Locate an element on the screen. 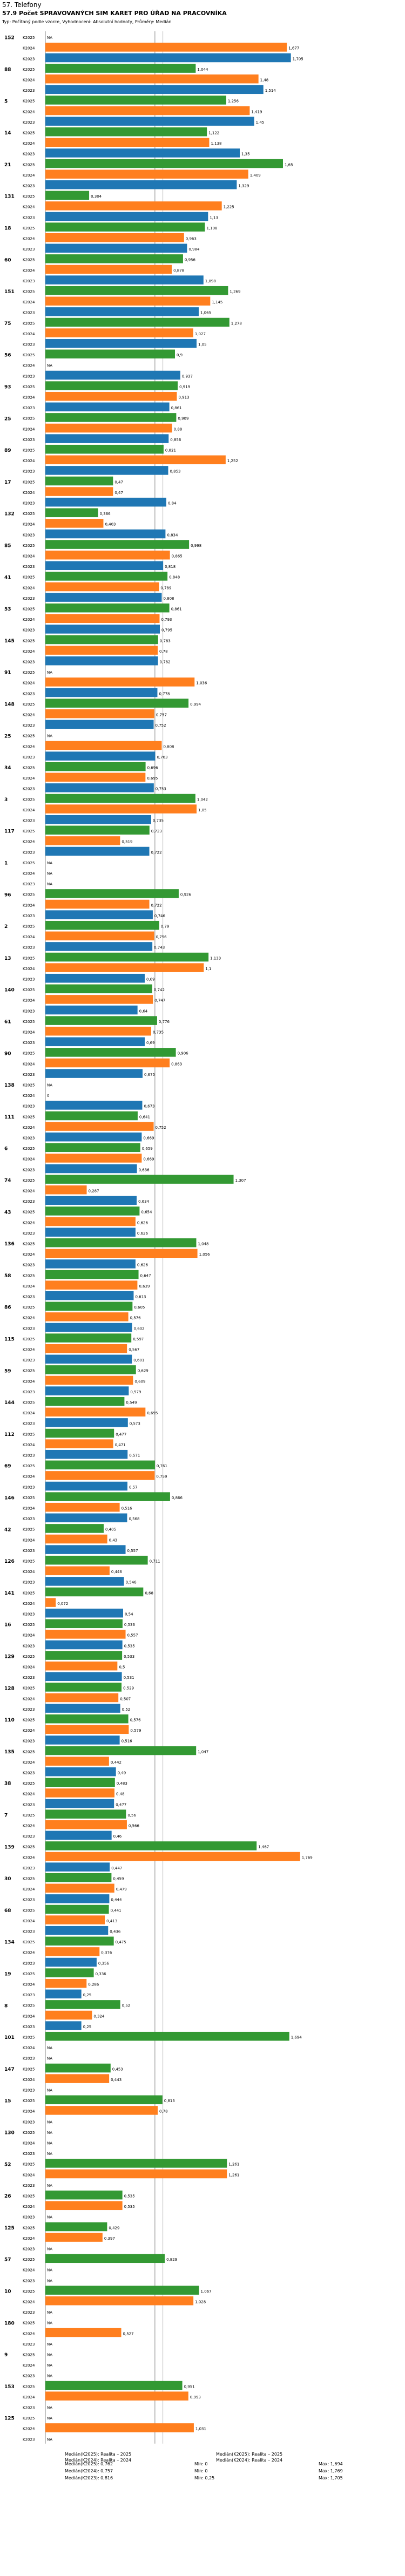 The width and height of the screenshot is (405, 2576). value-label: 0,795 is located at coordinates (166, 630).